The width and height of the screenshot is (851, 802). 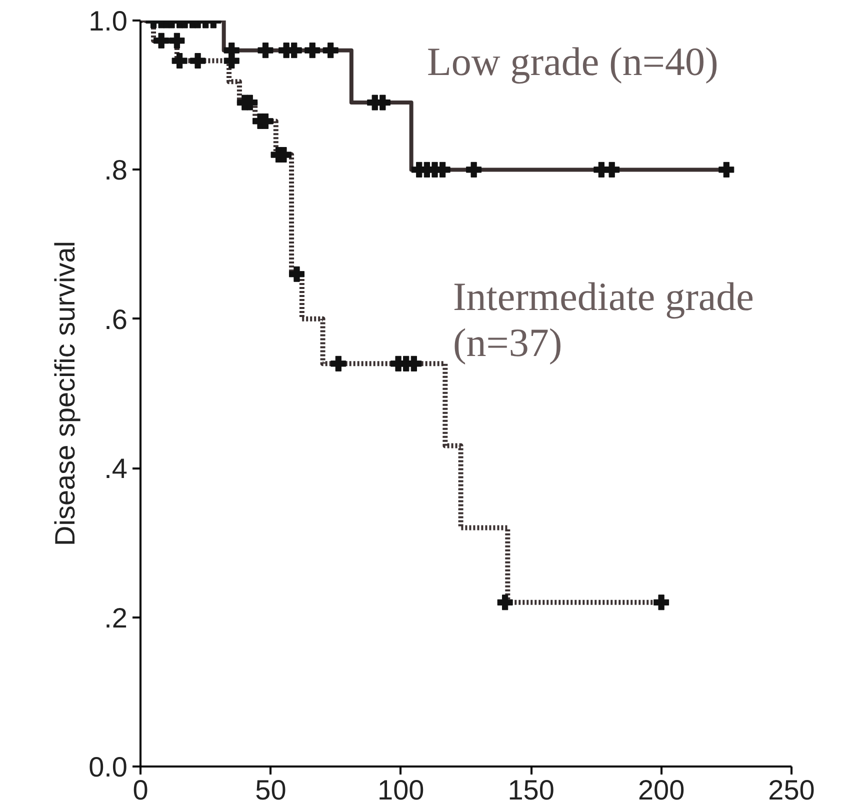 I want to click on x-tick-label: 200, so click(x=661, y=788).